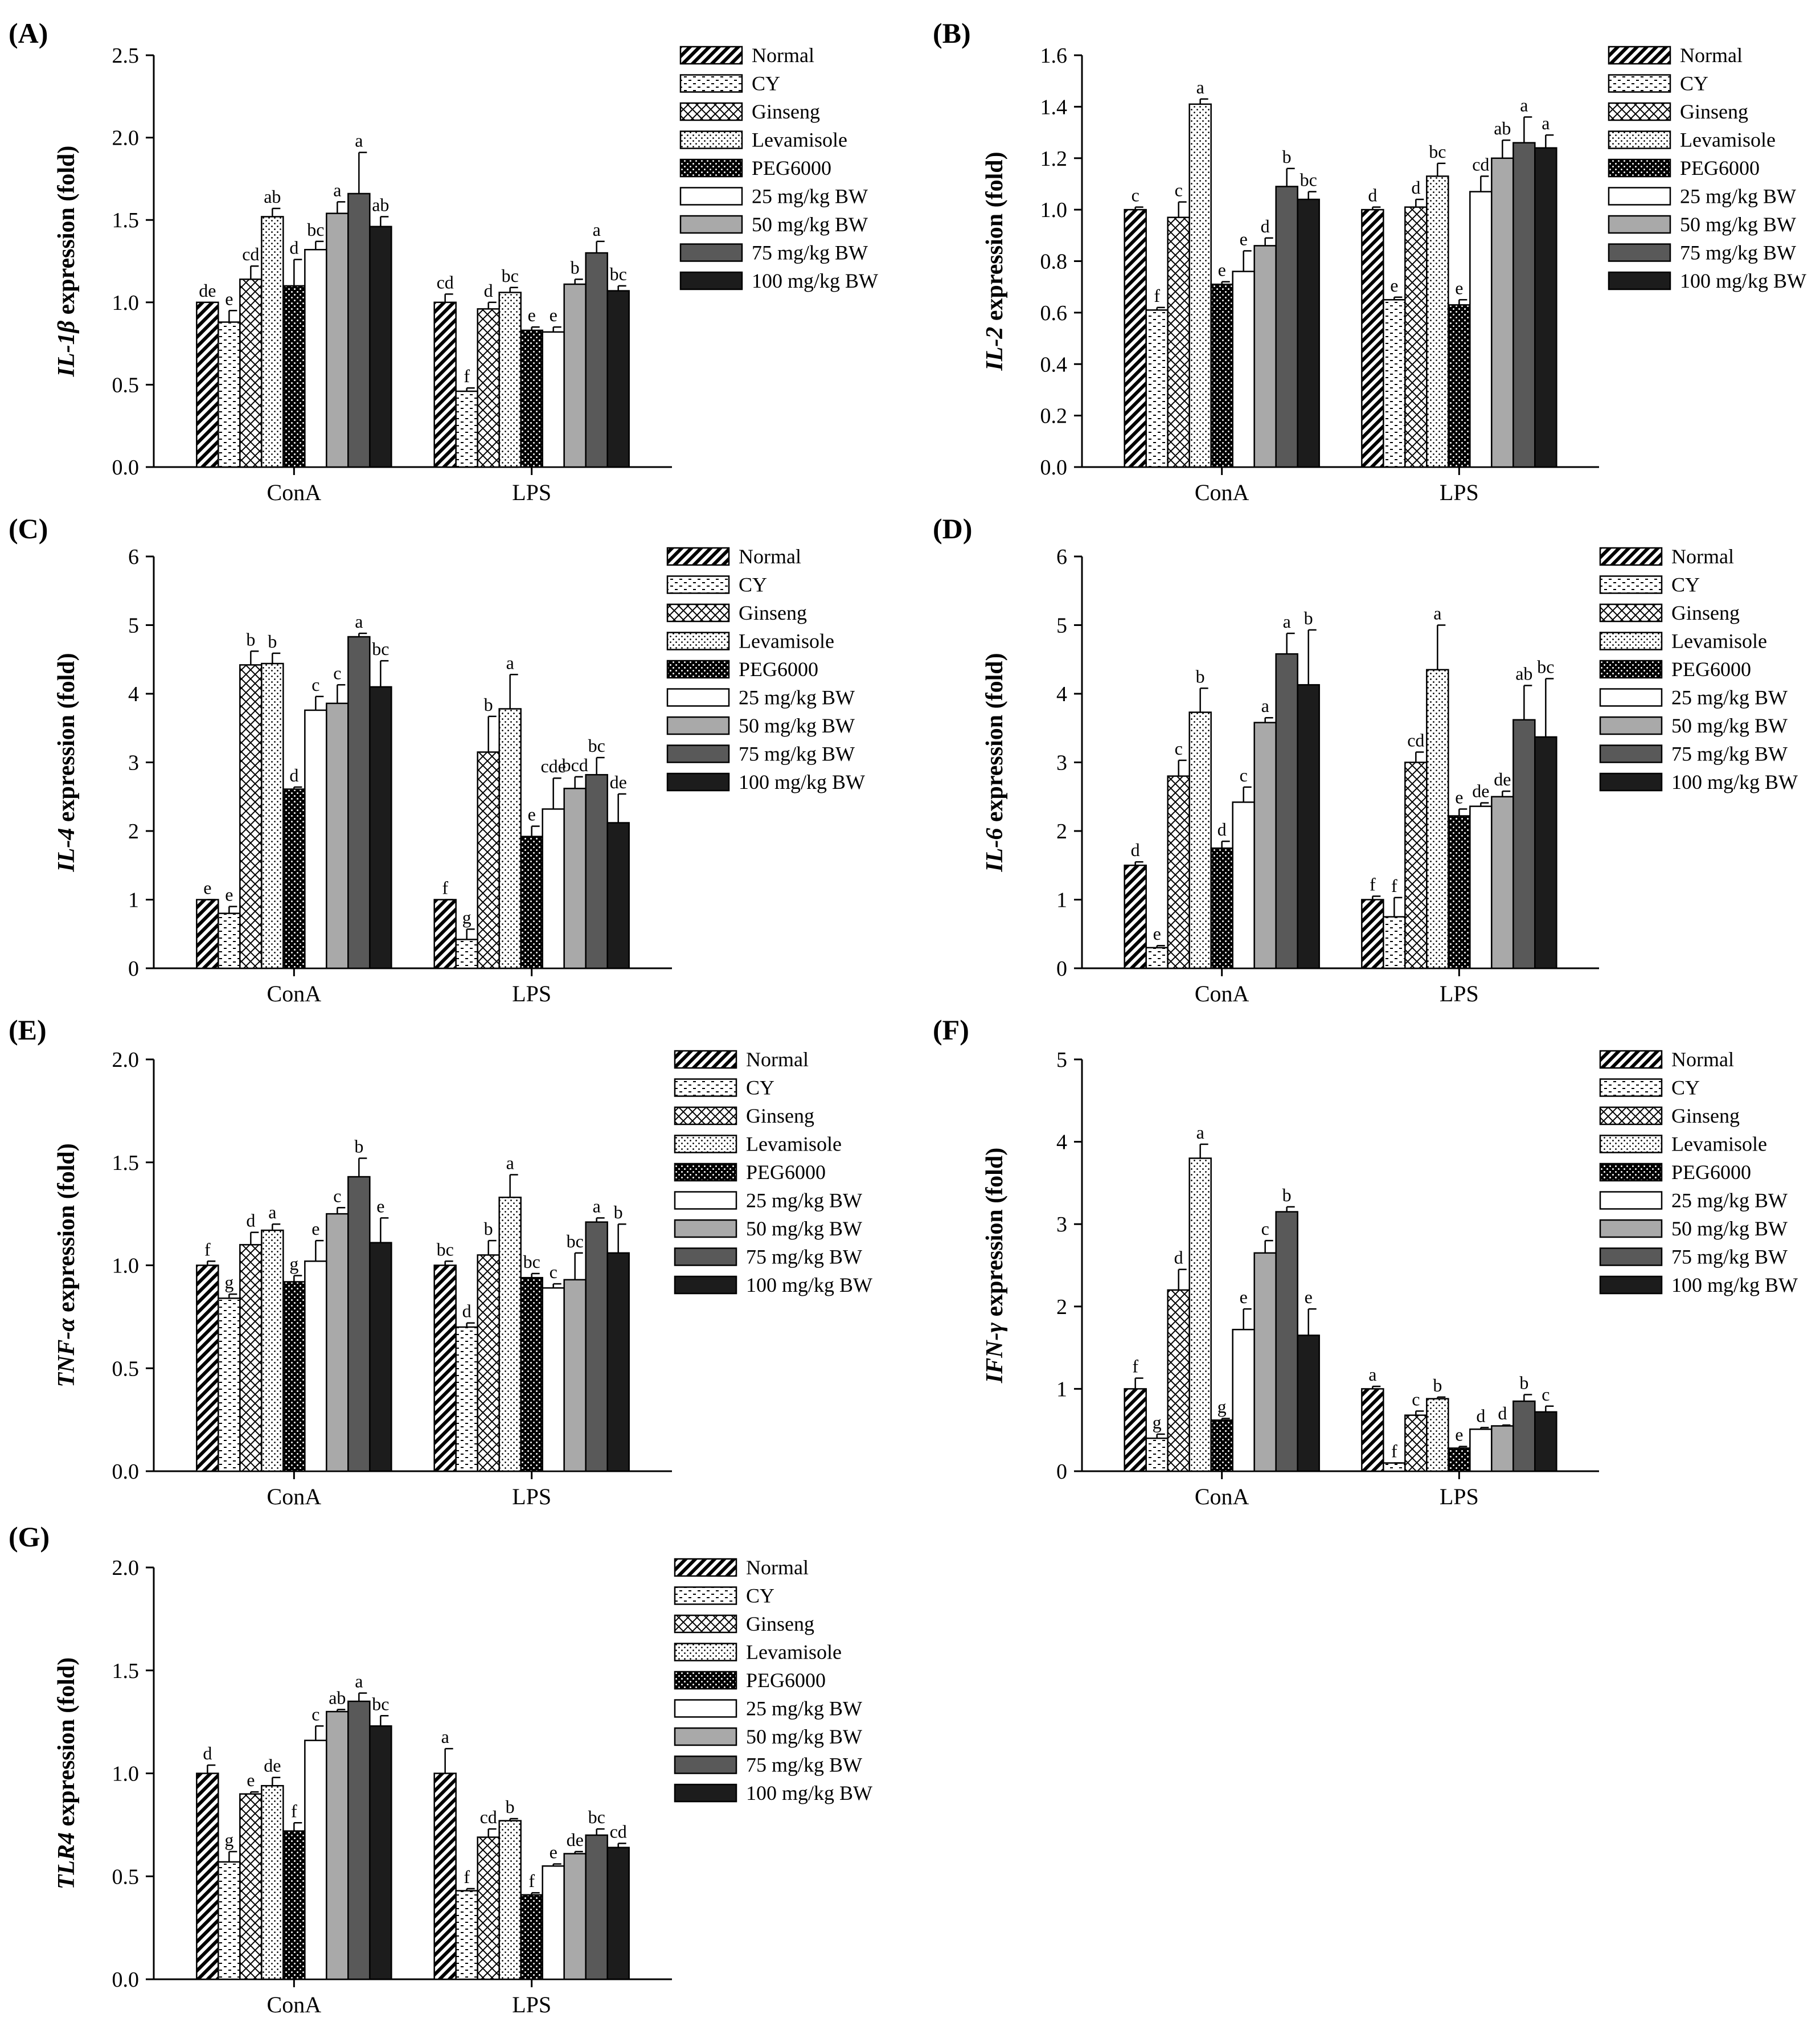  I want to click on x-category-label: ConA, so click(1222, 1496).